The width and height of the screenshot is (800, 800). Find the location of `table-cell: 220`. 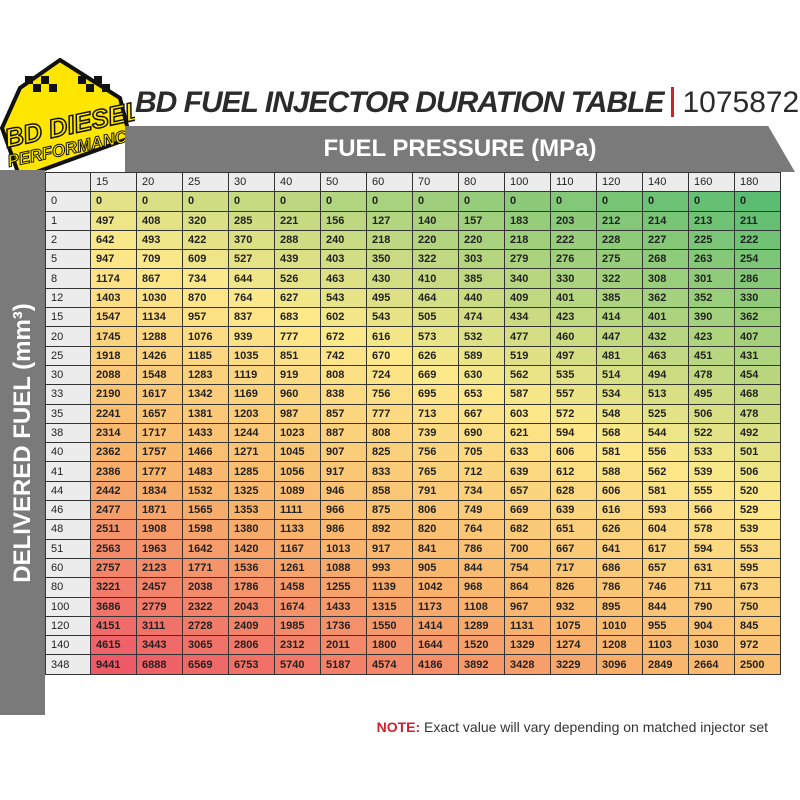

table-cell: 220 is located at coordinates (435, 240).